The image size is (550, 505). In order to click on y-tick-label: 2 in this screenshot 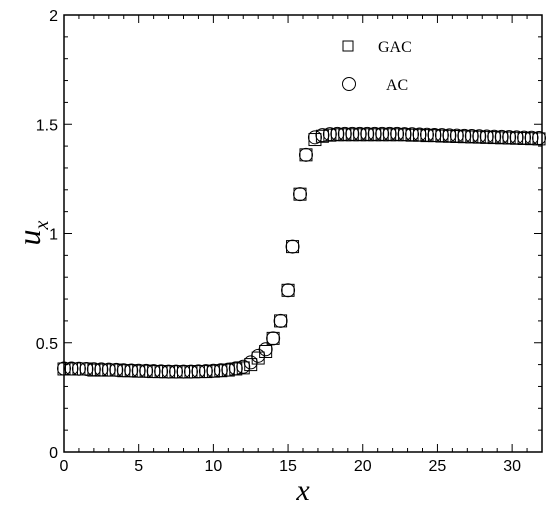, I will do `click(53, 16)`.